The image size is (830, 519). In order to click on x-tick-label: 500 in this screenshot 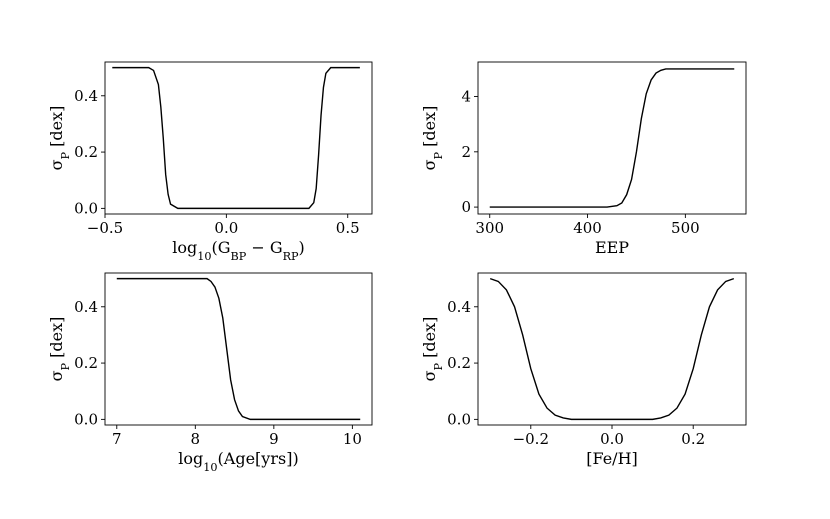, I will do `click(685, 228)`.